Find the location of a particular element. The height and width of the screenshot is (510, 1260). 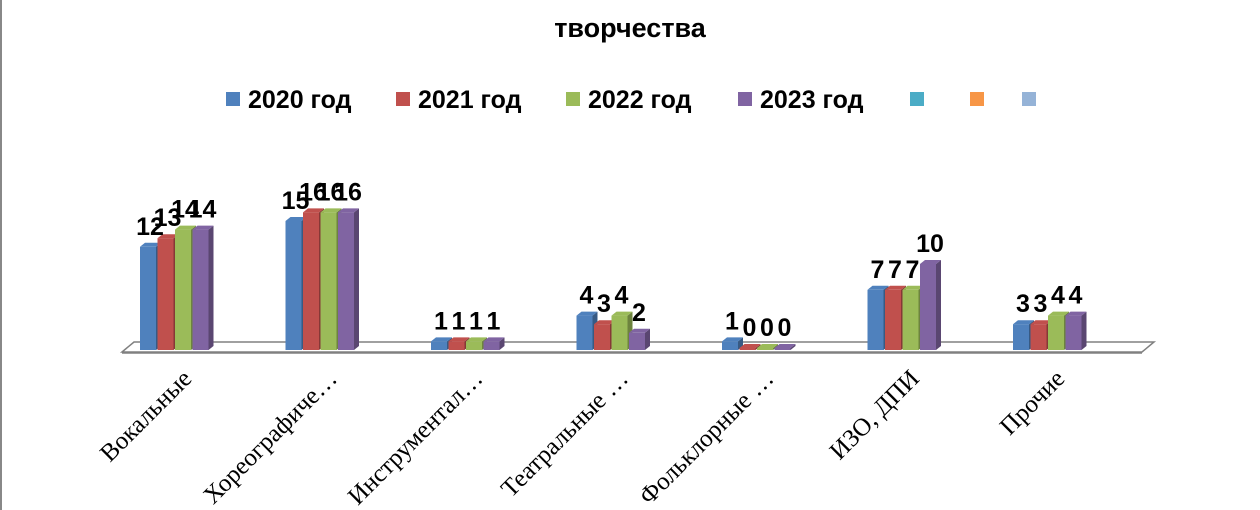

x-tick-label: Прочие is located at coordinates (1032, 402).